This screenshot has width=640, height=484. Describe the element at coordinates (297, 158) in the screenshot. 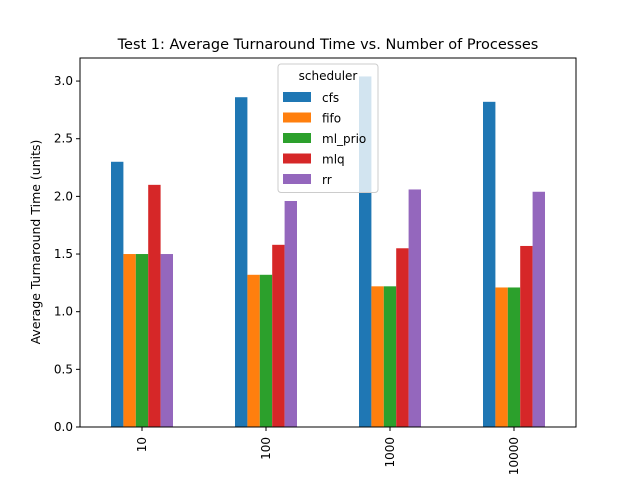

I see `legend-swatch-mlq` at that location.